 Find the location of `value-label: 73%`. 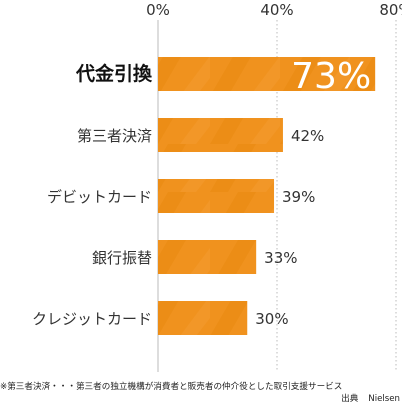

value-label: 73% is located at coordinates (331, 76).